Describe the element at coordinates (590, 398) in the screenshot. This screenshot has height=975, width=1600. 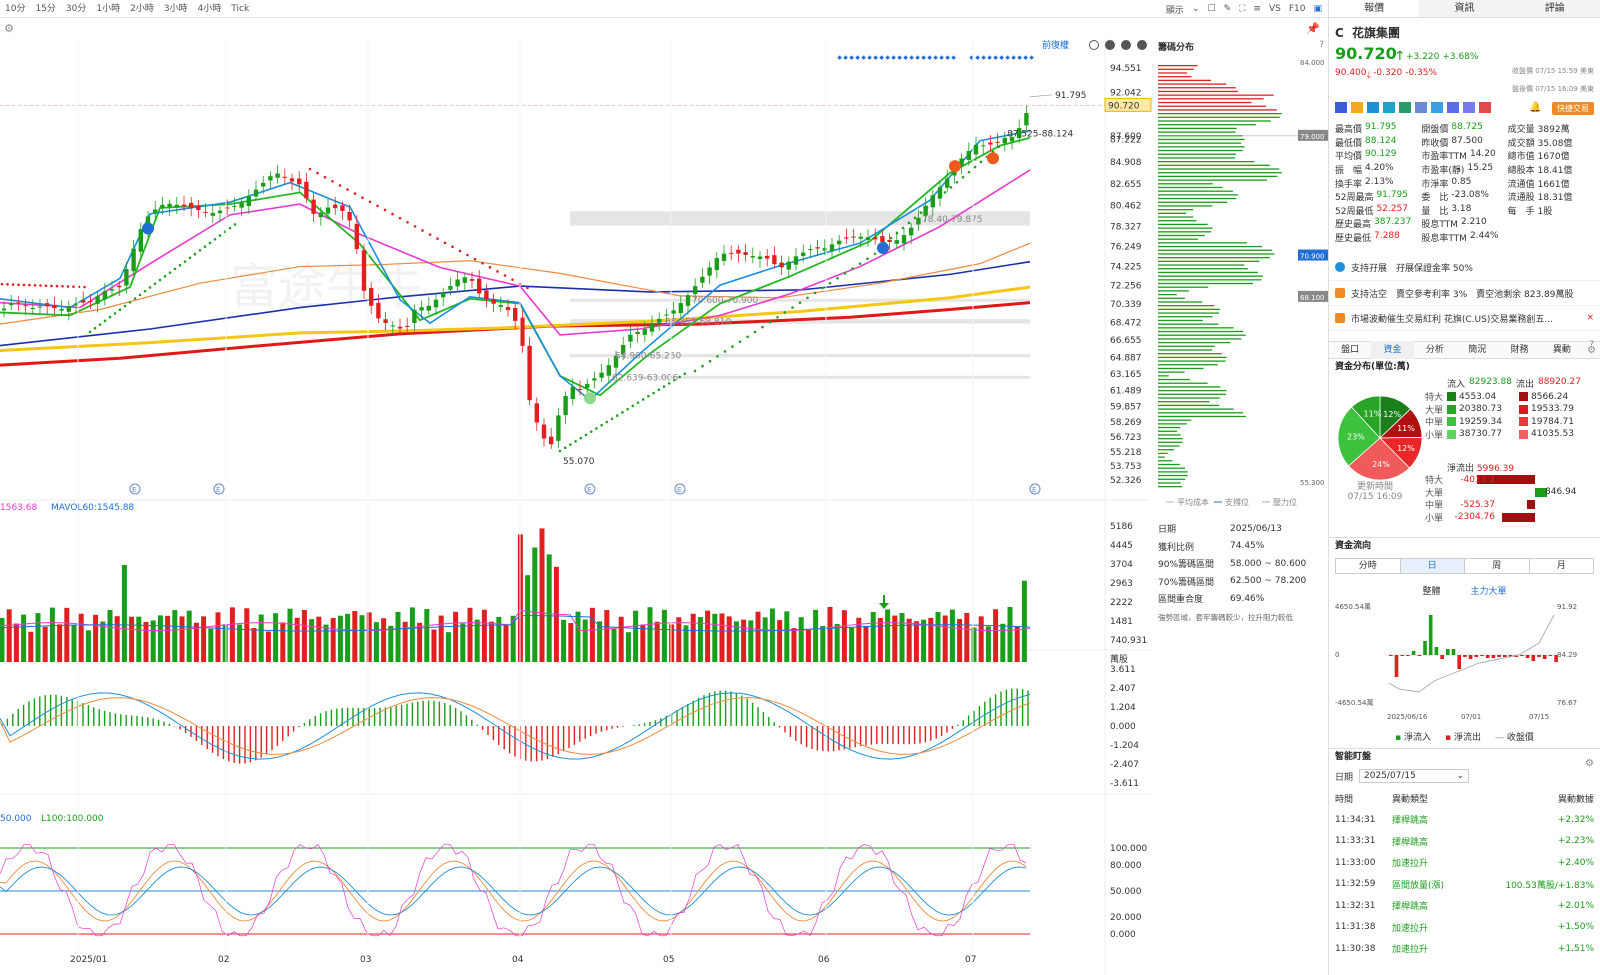
I see `event-marker` at that location.